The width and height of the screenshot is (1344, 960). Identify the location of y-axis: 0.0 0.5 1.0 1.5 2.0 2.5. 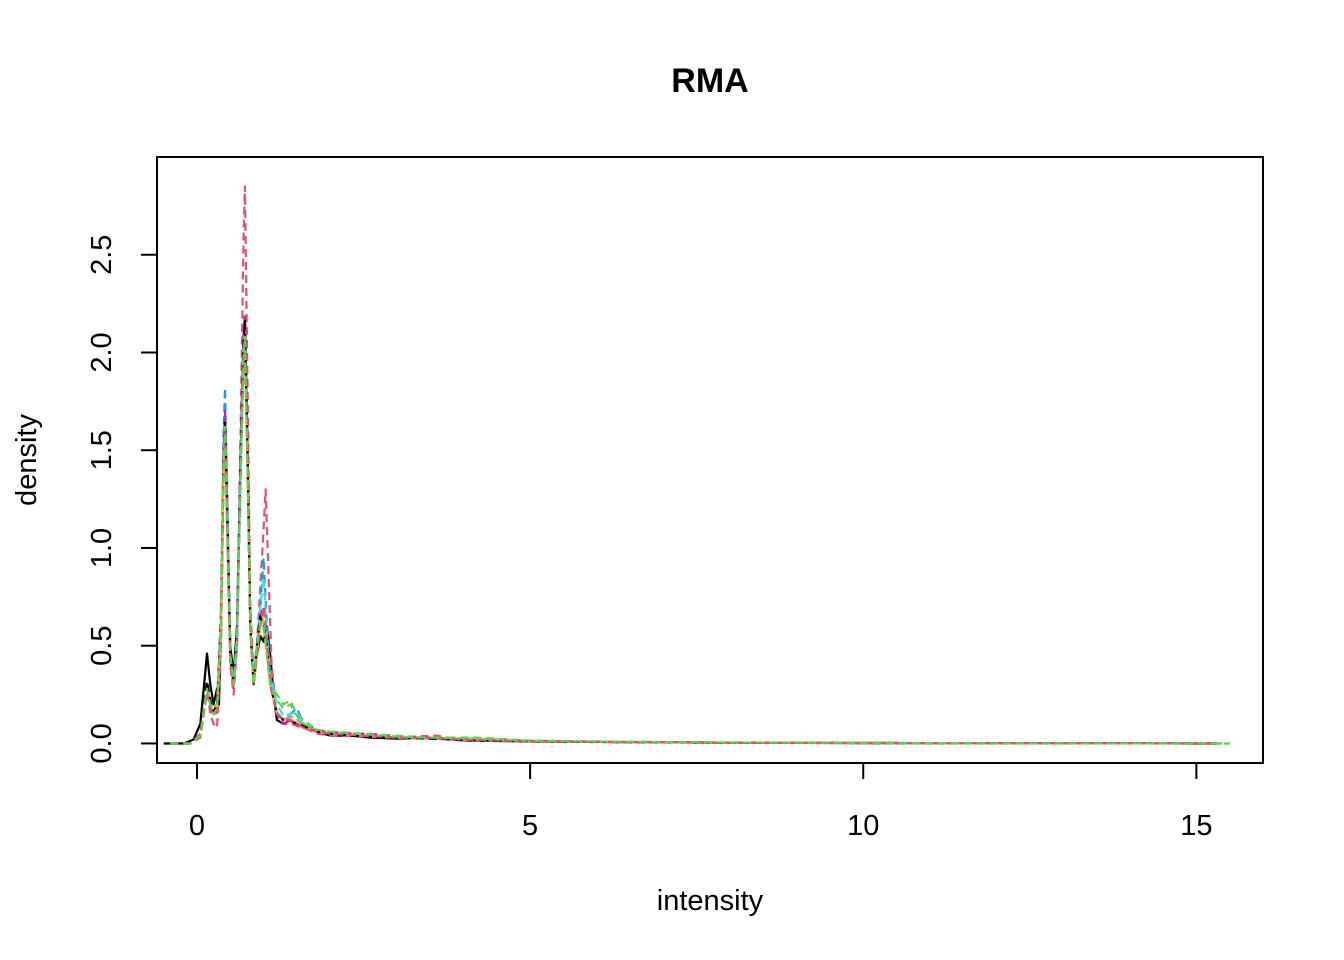
(122, 499).